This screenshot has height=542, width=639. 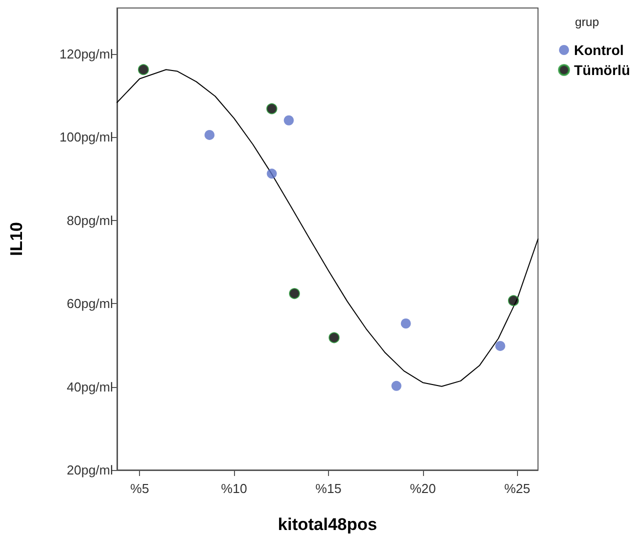 What do you see at coordinates (87, 137) in the screenshot?
I see `y-tick-label: 100pg/ml` at bounding box center [87, 137].